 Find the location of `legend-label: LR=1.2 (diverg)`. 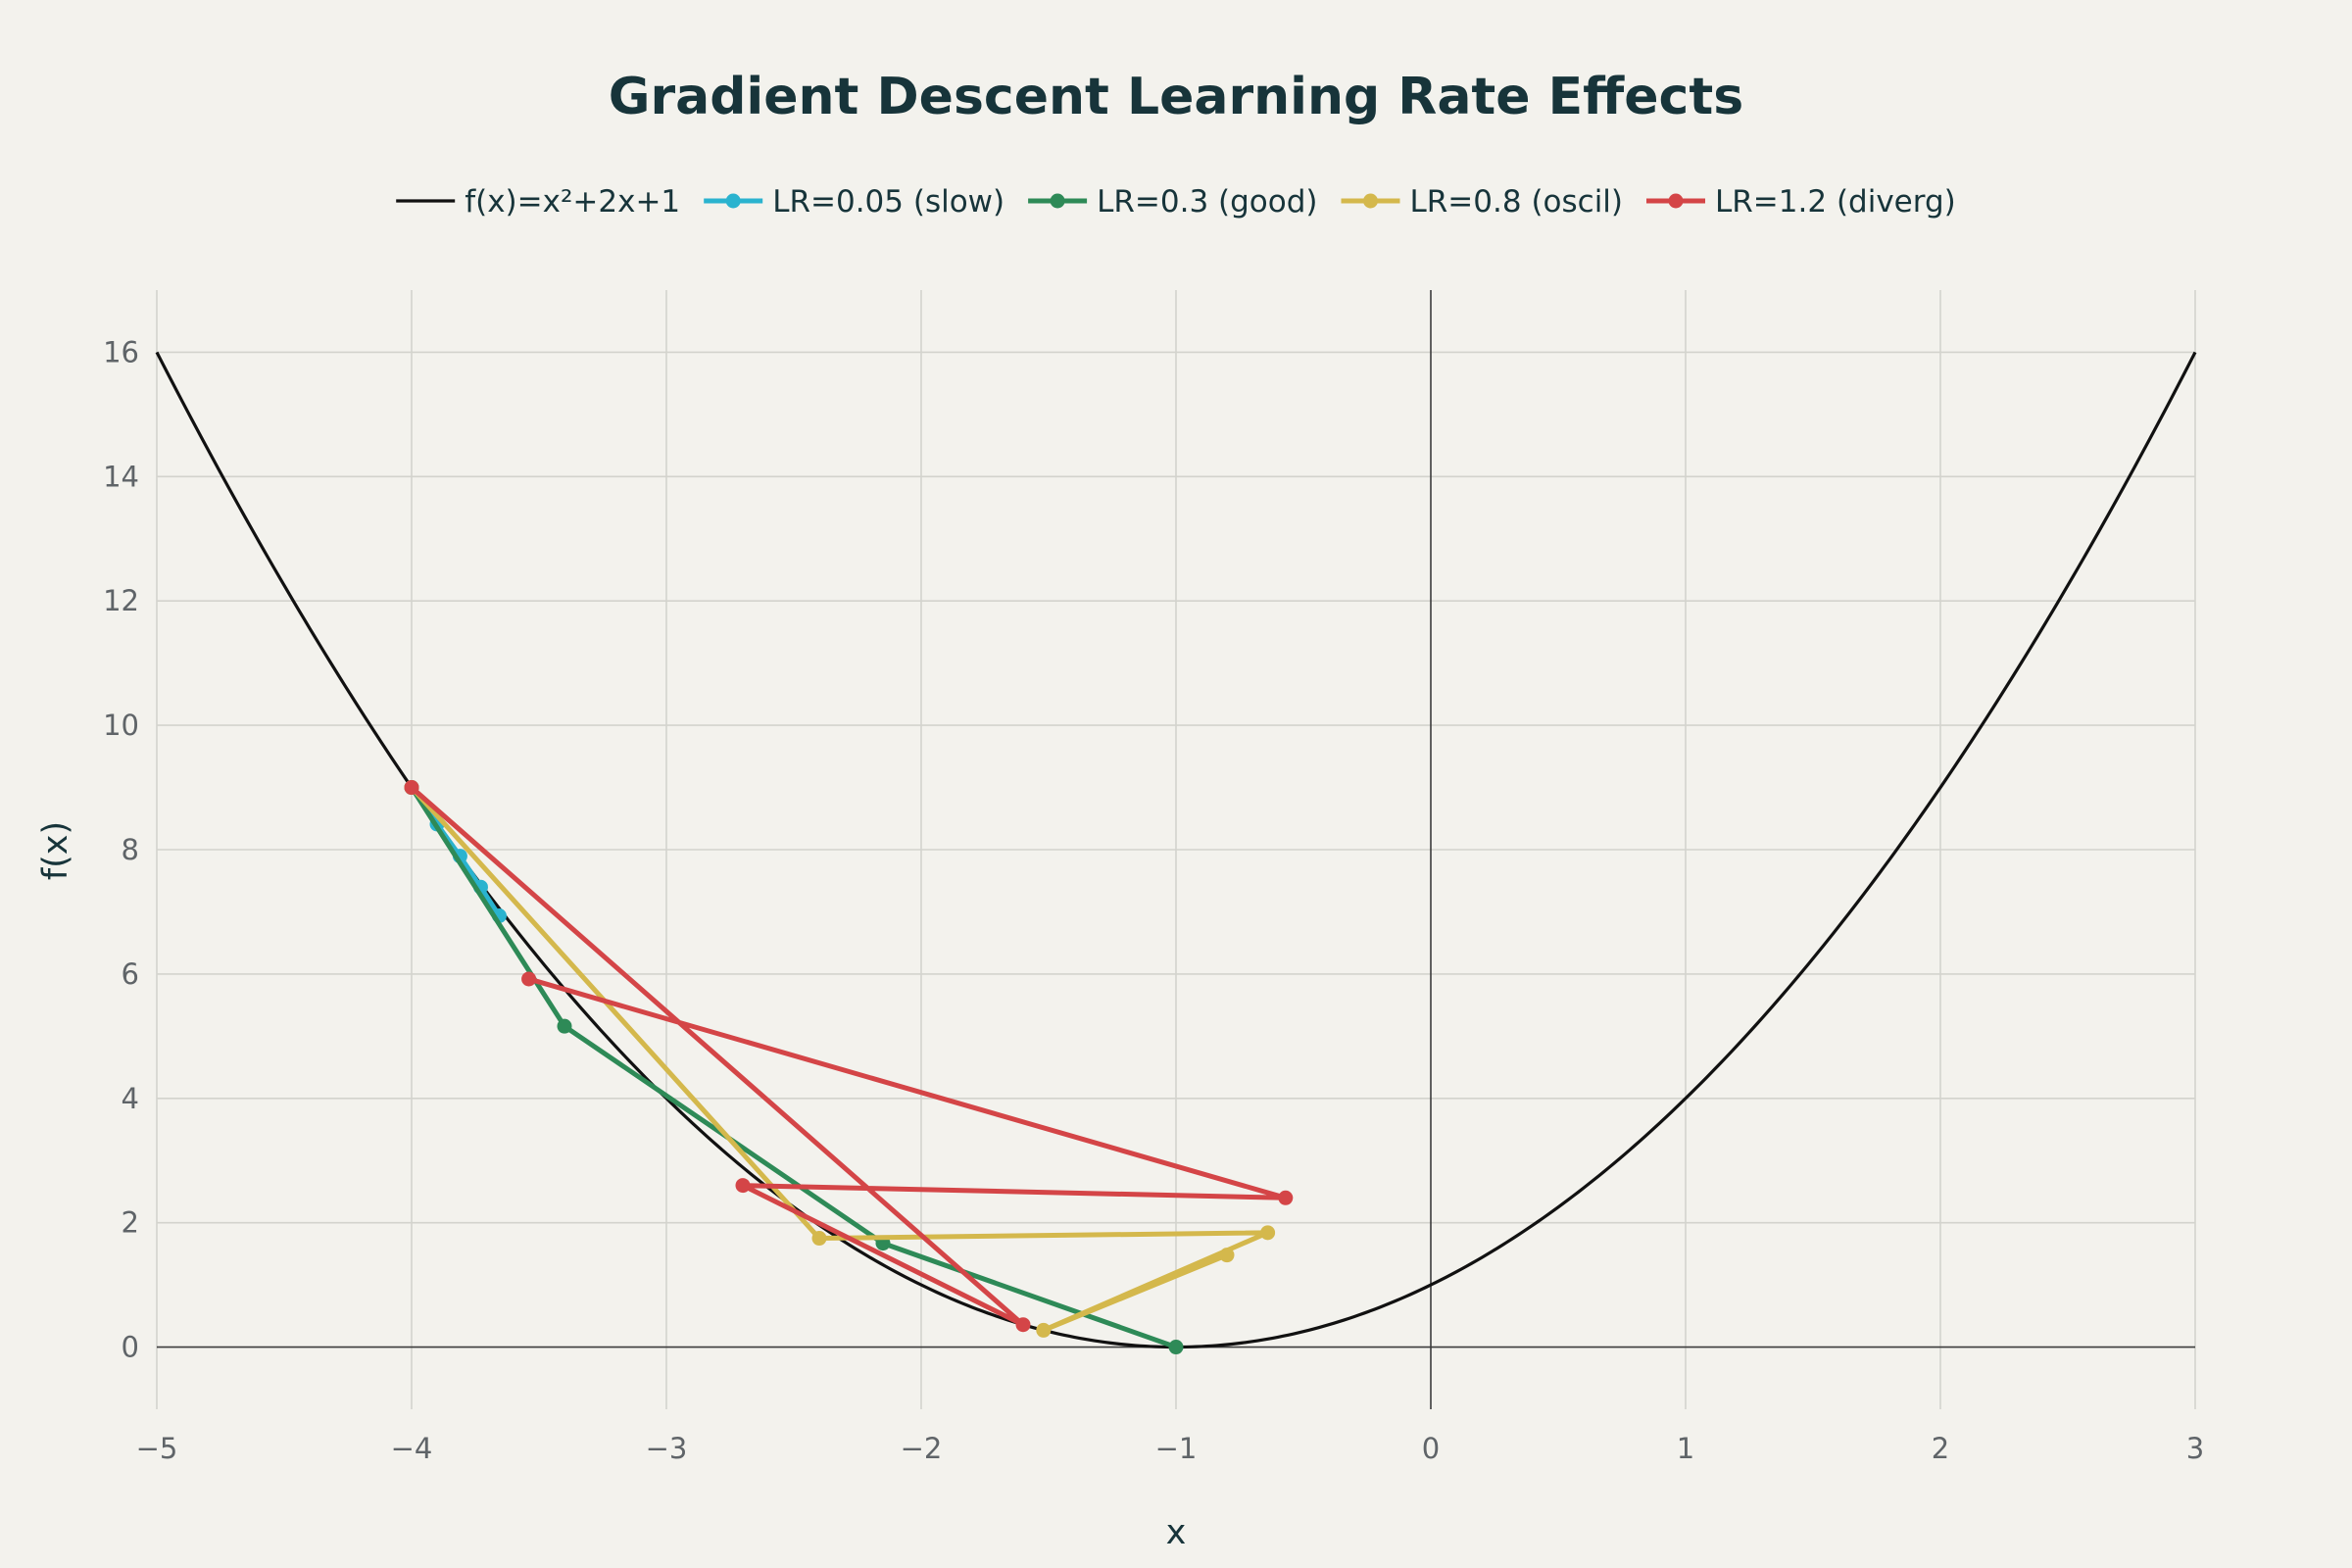

legend-label: LR=1.2 (diverg) is located at coordinates (1835, 202).